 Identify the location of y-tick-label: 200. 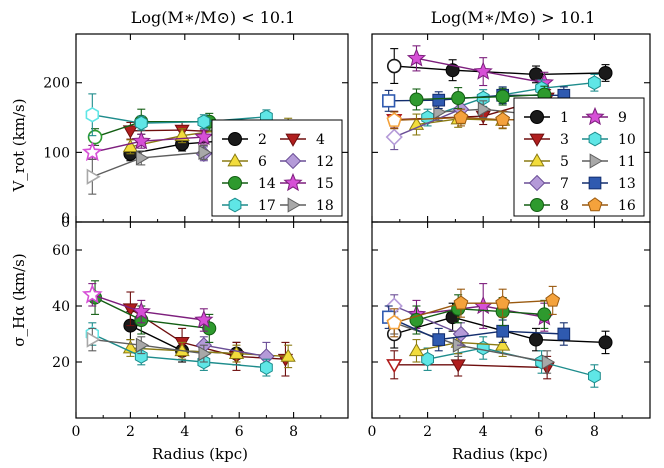
(56, 84).